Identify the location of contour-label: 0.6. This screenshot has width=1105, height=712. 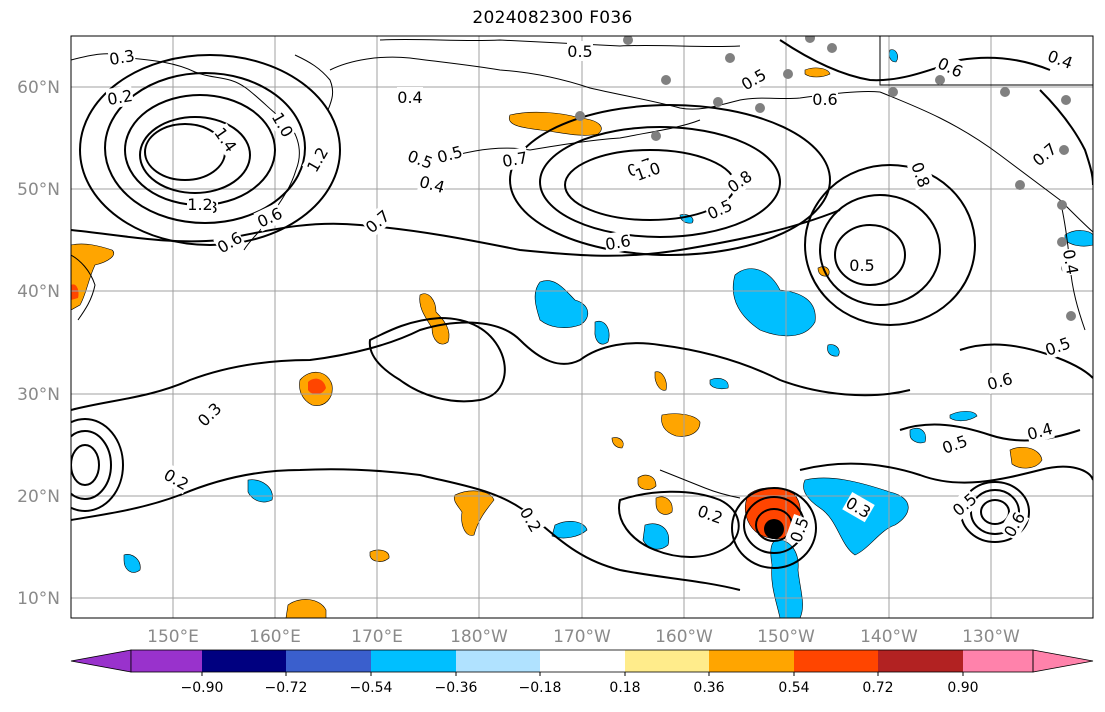
(824, 99).